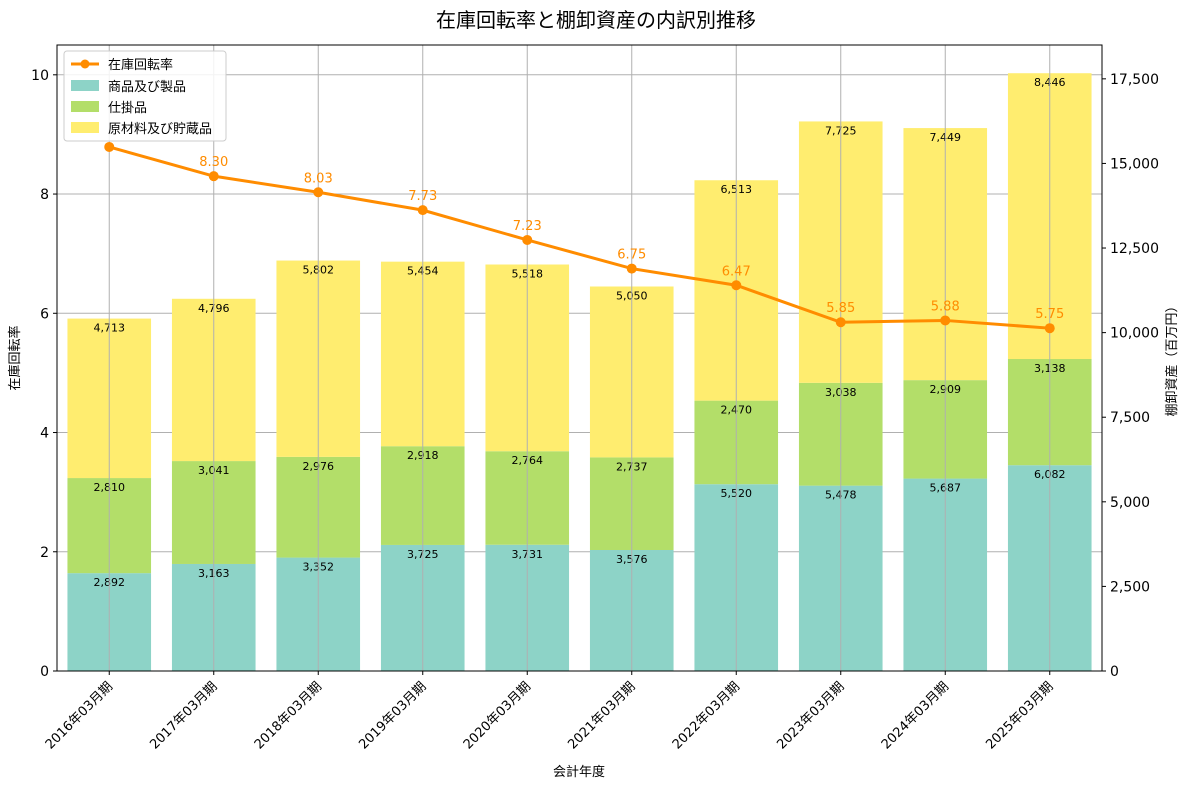 Image resolution: width=1189 pixels, height=789 pixels. I want to click on x-tick-label: 2017年03月期, so click(183, 715).